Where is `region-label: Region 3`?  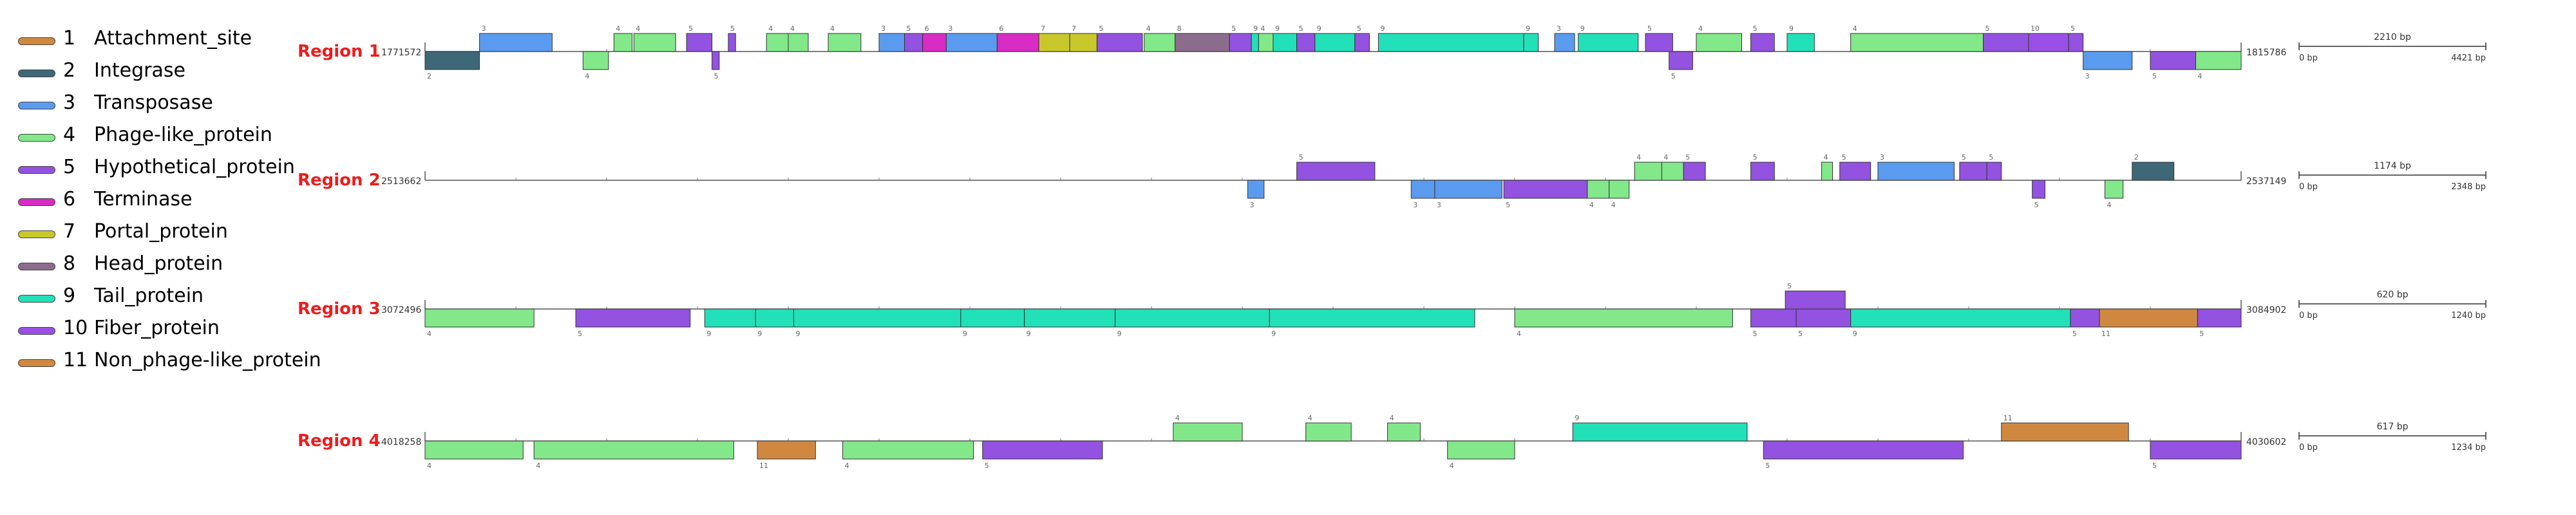
region-label: Region 3 is located at coordinates (339, 309).